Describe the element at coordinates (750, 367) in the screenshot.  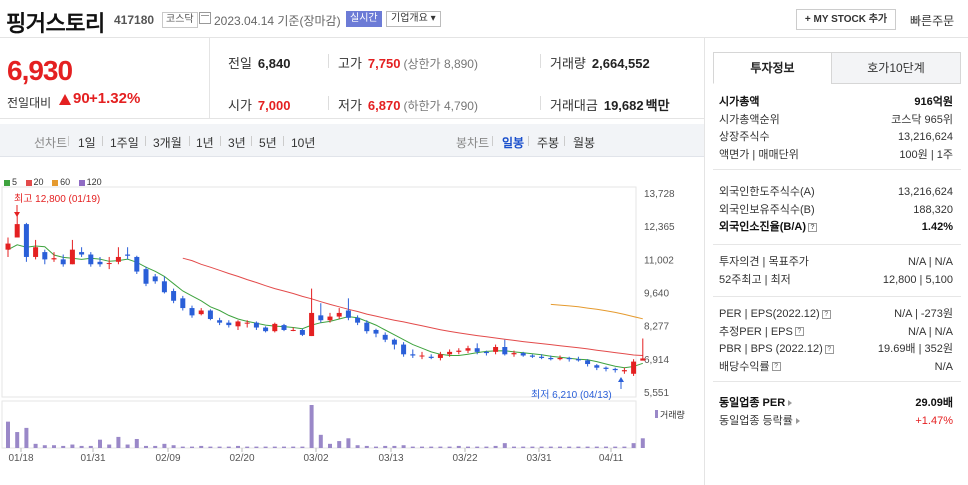
I see `info-label: 배당수익률?` at that location.